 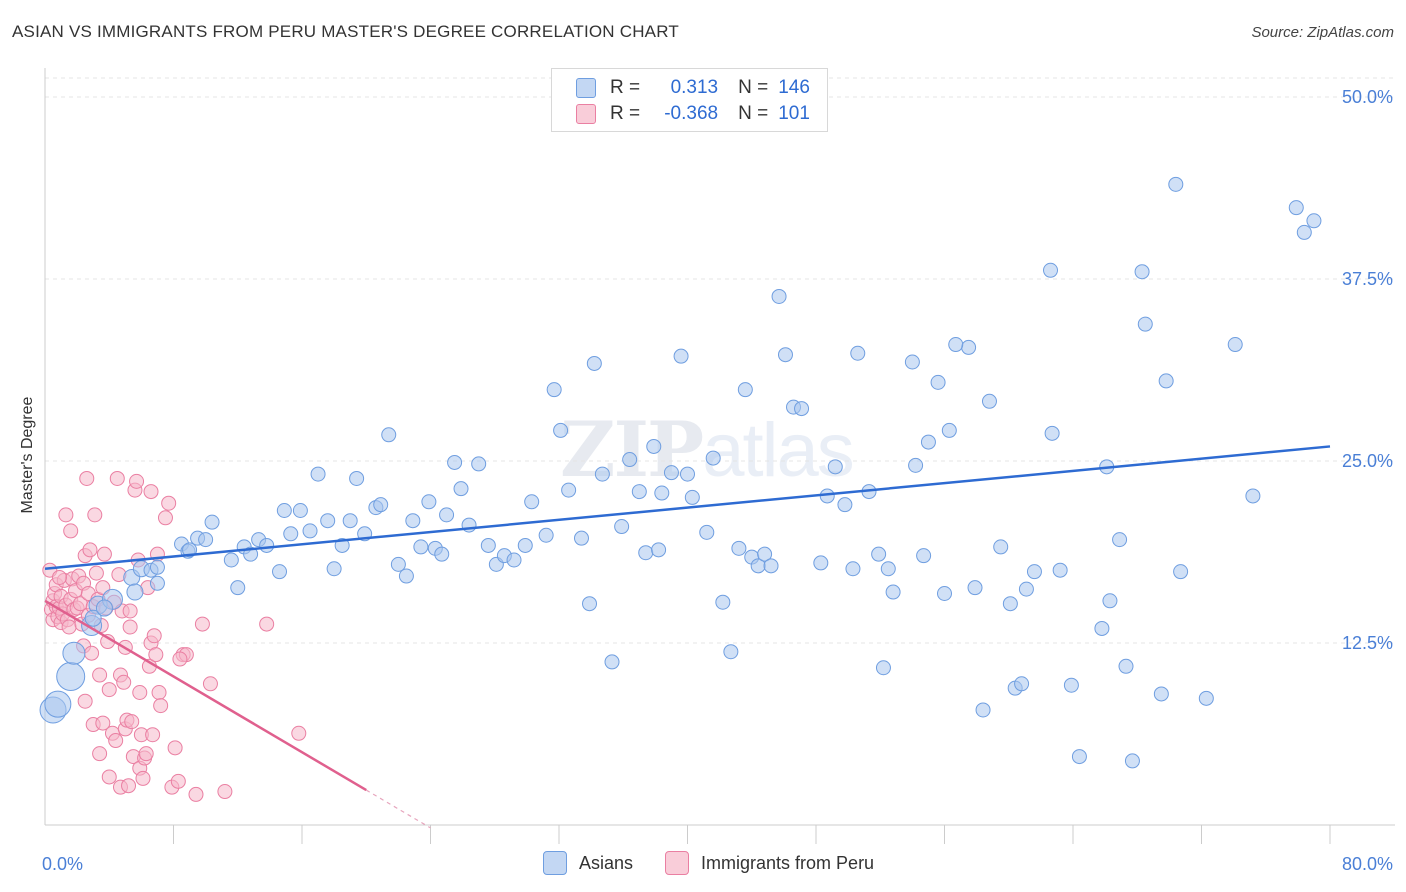 I want to click on peru-swatch, so click(x=677, y=863).